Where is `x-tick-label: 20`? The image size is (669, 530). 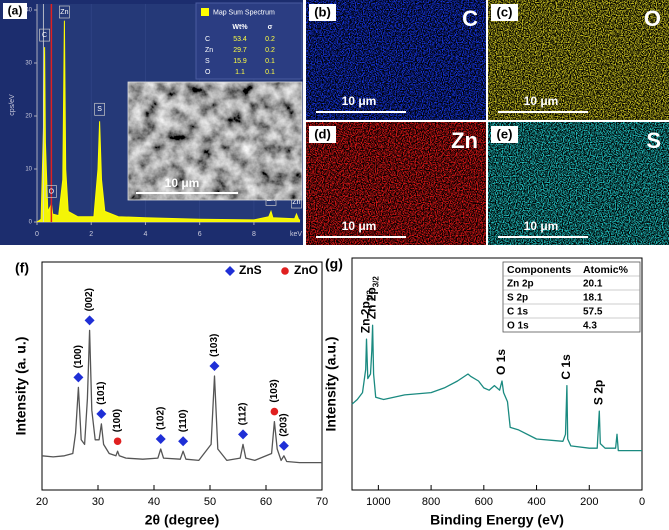
x-tick-label: 20 is located at coordinates (42, 502).